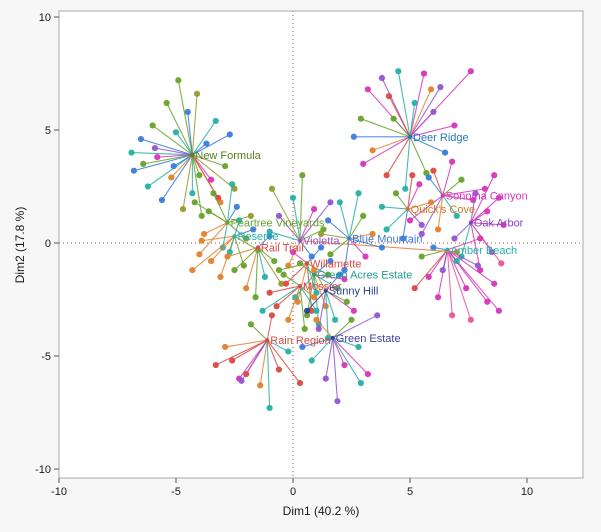 This screenshot has width=601, height=532. What do you see at coordinates (258, 237) in the screenshot?
I see `cluster-label: Reserve` at bounding box center [258, 237].